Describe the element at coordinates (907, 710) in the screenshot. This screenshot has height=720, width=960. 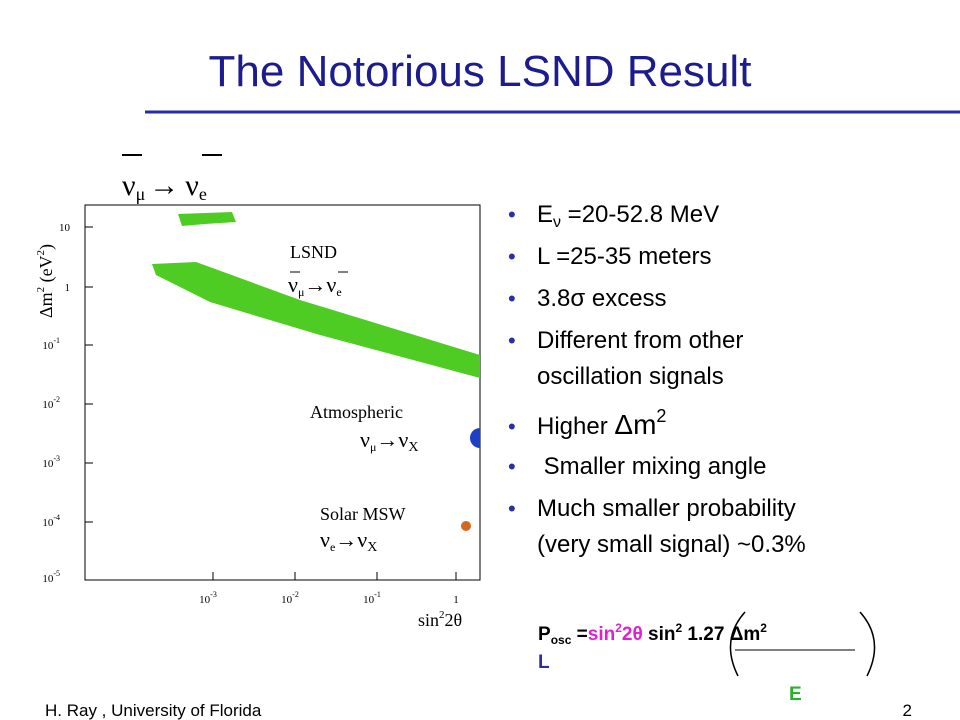
I see `page-number: 2` at that location.